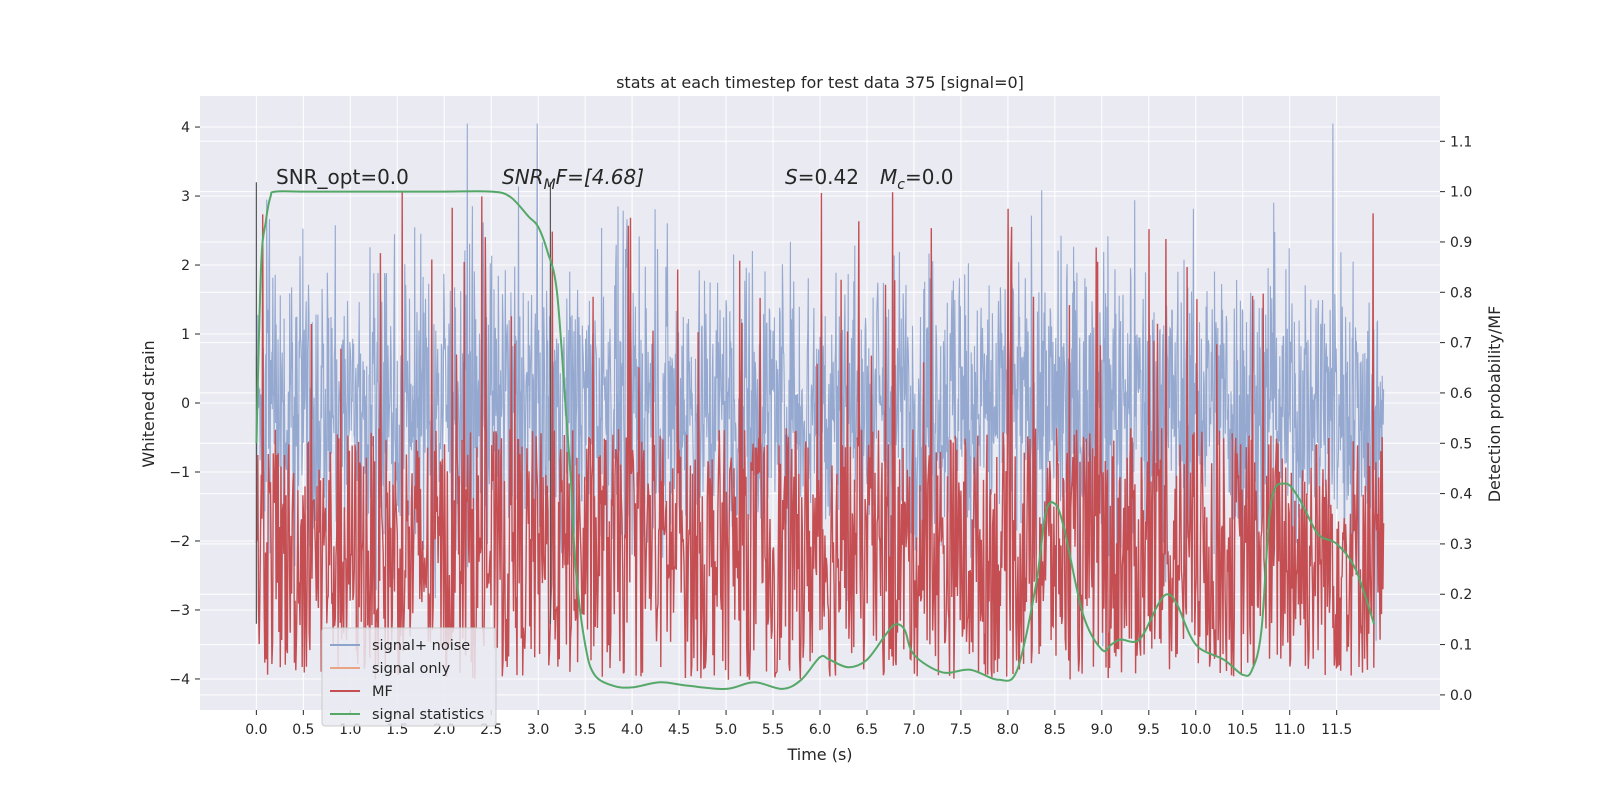 The image size is (1600, 805). Describe the element at coordinates (411, 669) in the screenshot. I see `legend-label: signal only` at that location.